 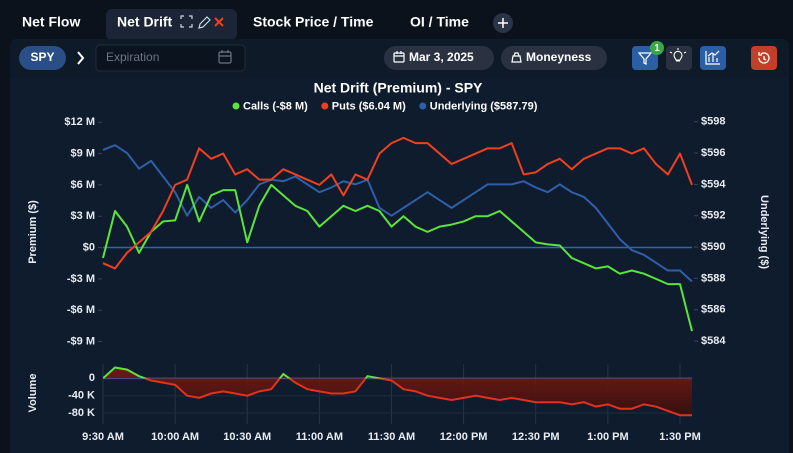 I want to click on moneyness-pill, so click(x=554, y=58).